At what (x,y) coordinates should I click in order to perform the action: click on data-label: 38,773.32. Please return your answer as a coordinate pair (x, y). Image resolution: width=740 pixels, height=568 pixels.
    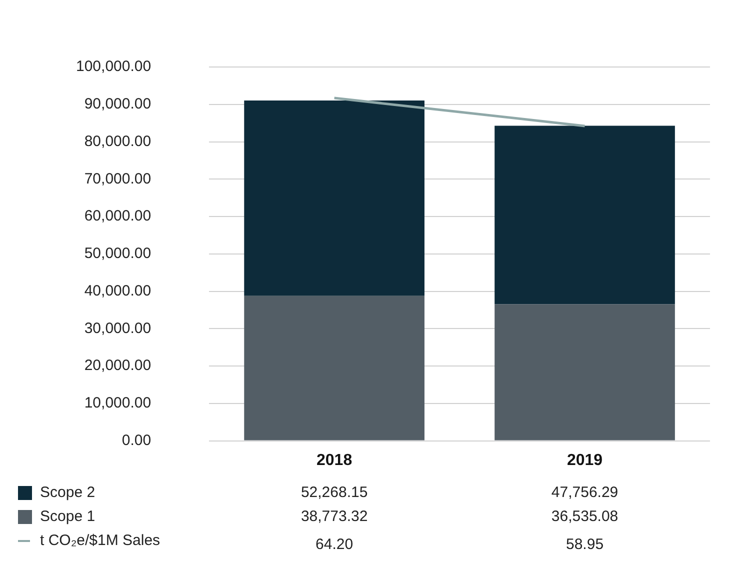
    Looking at the image, I should click on (334, 517).